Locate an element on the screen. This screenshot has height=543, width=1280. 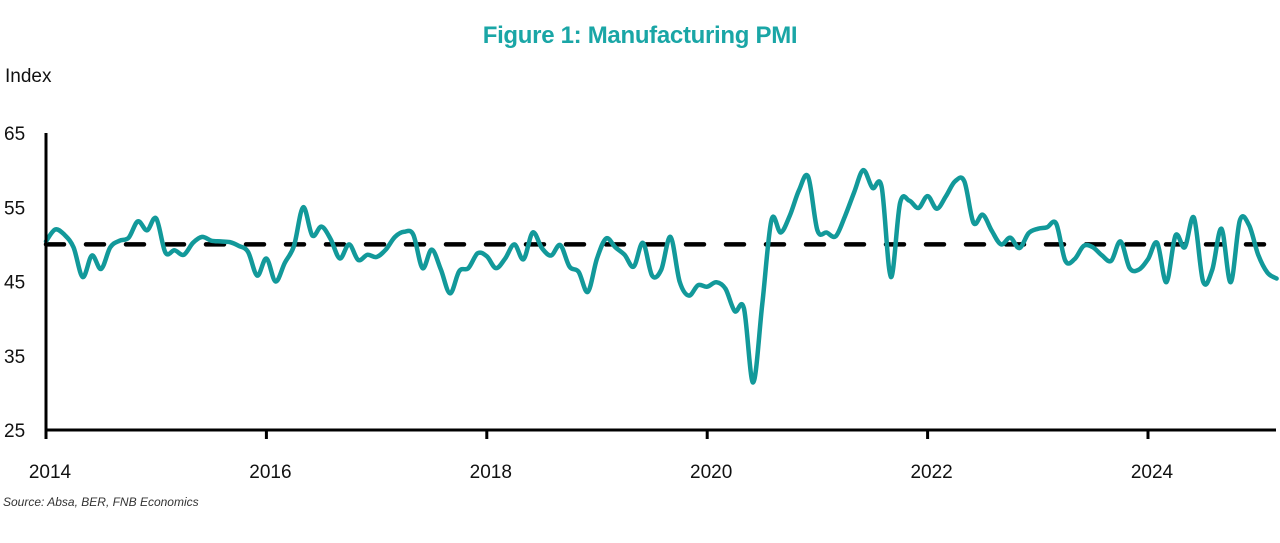
x-tick-label: 2022 is located at coordinates (931, 472).